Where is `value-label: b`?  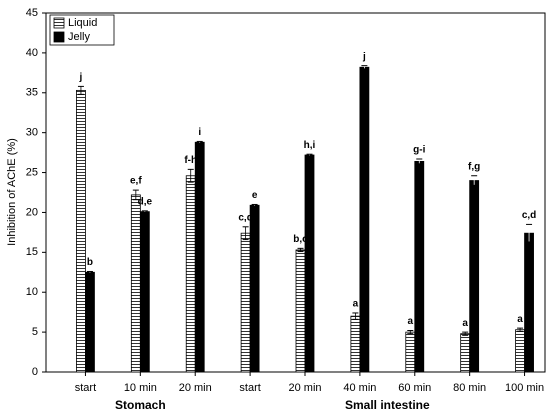
value-label: b is located at coordinates (90, 262).